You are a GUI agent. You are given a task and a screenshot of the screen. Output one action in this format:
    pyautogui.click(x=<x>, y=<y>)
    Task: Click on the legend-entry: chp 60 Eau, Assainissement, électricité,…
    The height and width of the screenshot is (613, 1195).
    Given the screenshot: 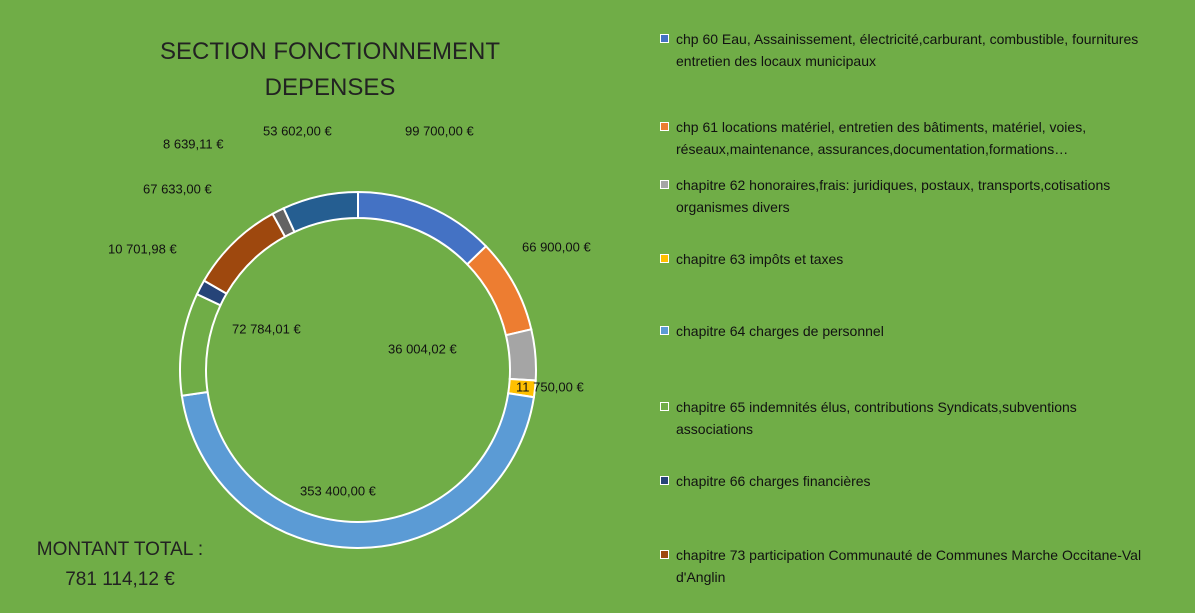 What is the action you would take?
    pyautogui.click(x=908, y=50)
    